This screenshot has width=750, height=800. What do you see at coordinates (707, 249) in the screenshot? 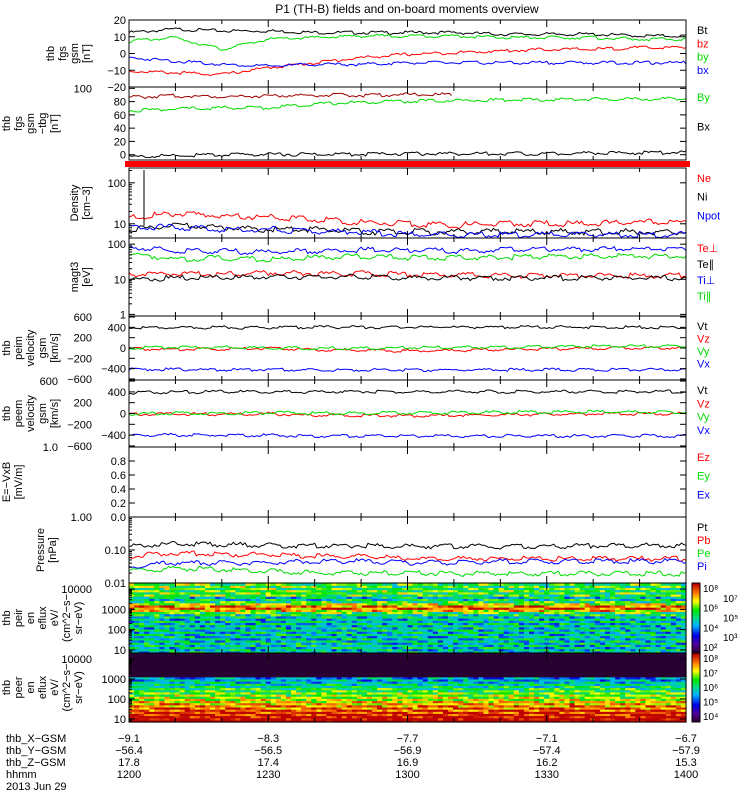
I see `legend-label: Te⊥` at bounding box center [707, 249].